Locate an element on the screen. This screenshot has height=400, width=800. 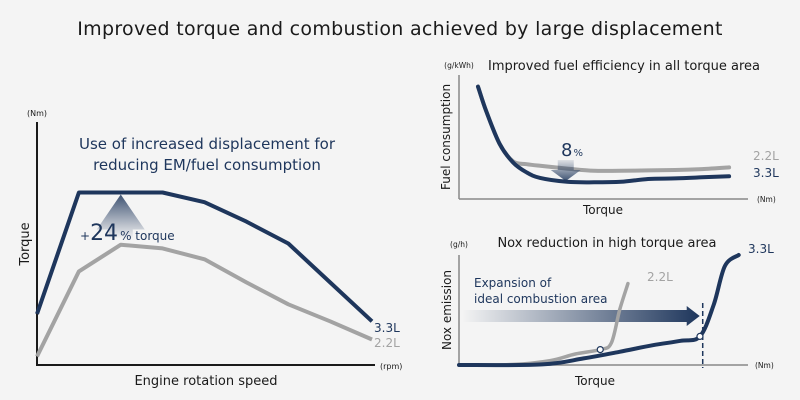
chart-title: Nox reduction in high torque area is located at coordinates (606, 243).